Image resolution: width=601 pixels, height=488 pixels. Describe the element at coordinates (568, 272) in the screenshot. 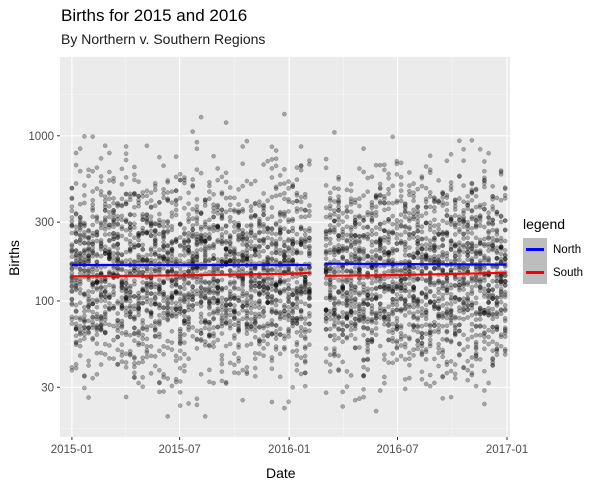

I see `legend-label-south: South` at that location.